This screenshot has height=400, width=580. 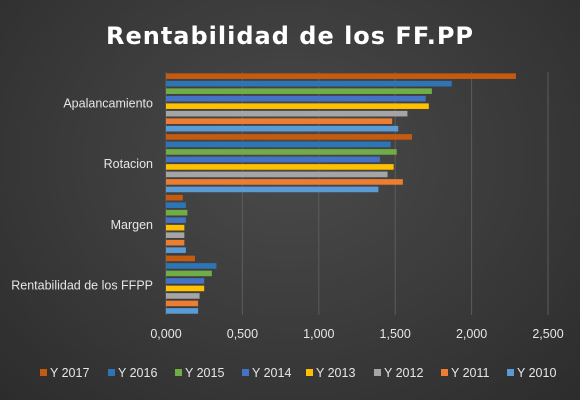 I want to click on x-tick-label: 1,000, so click(x=318, y=334).